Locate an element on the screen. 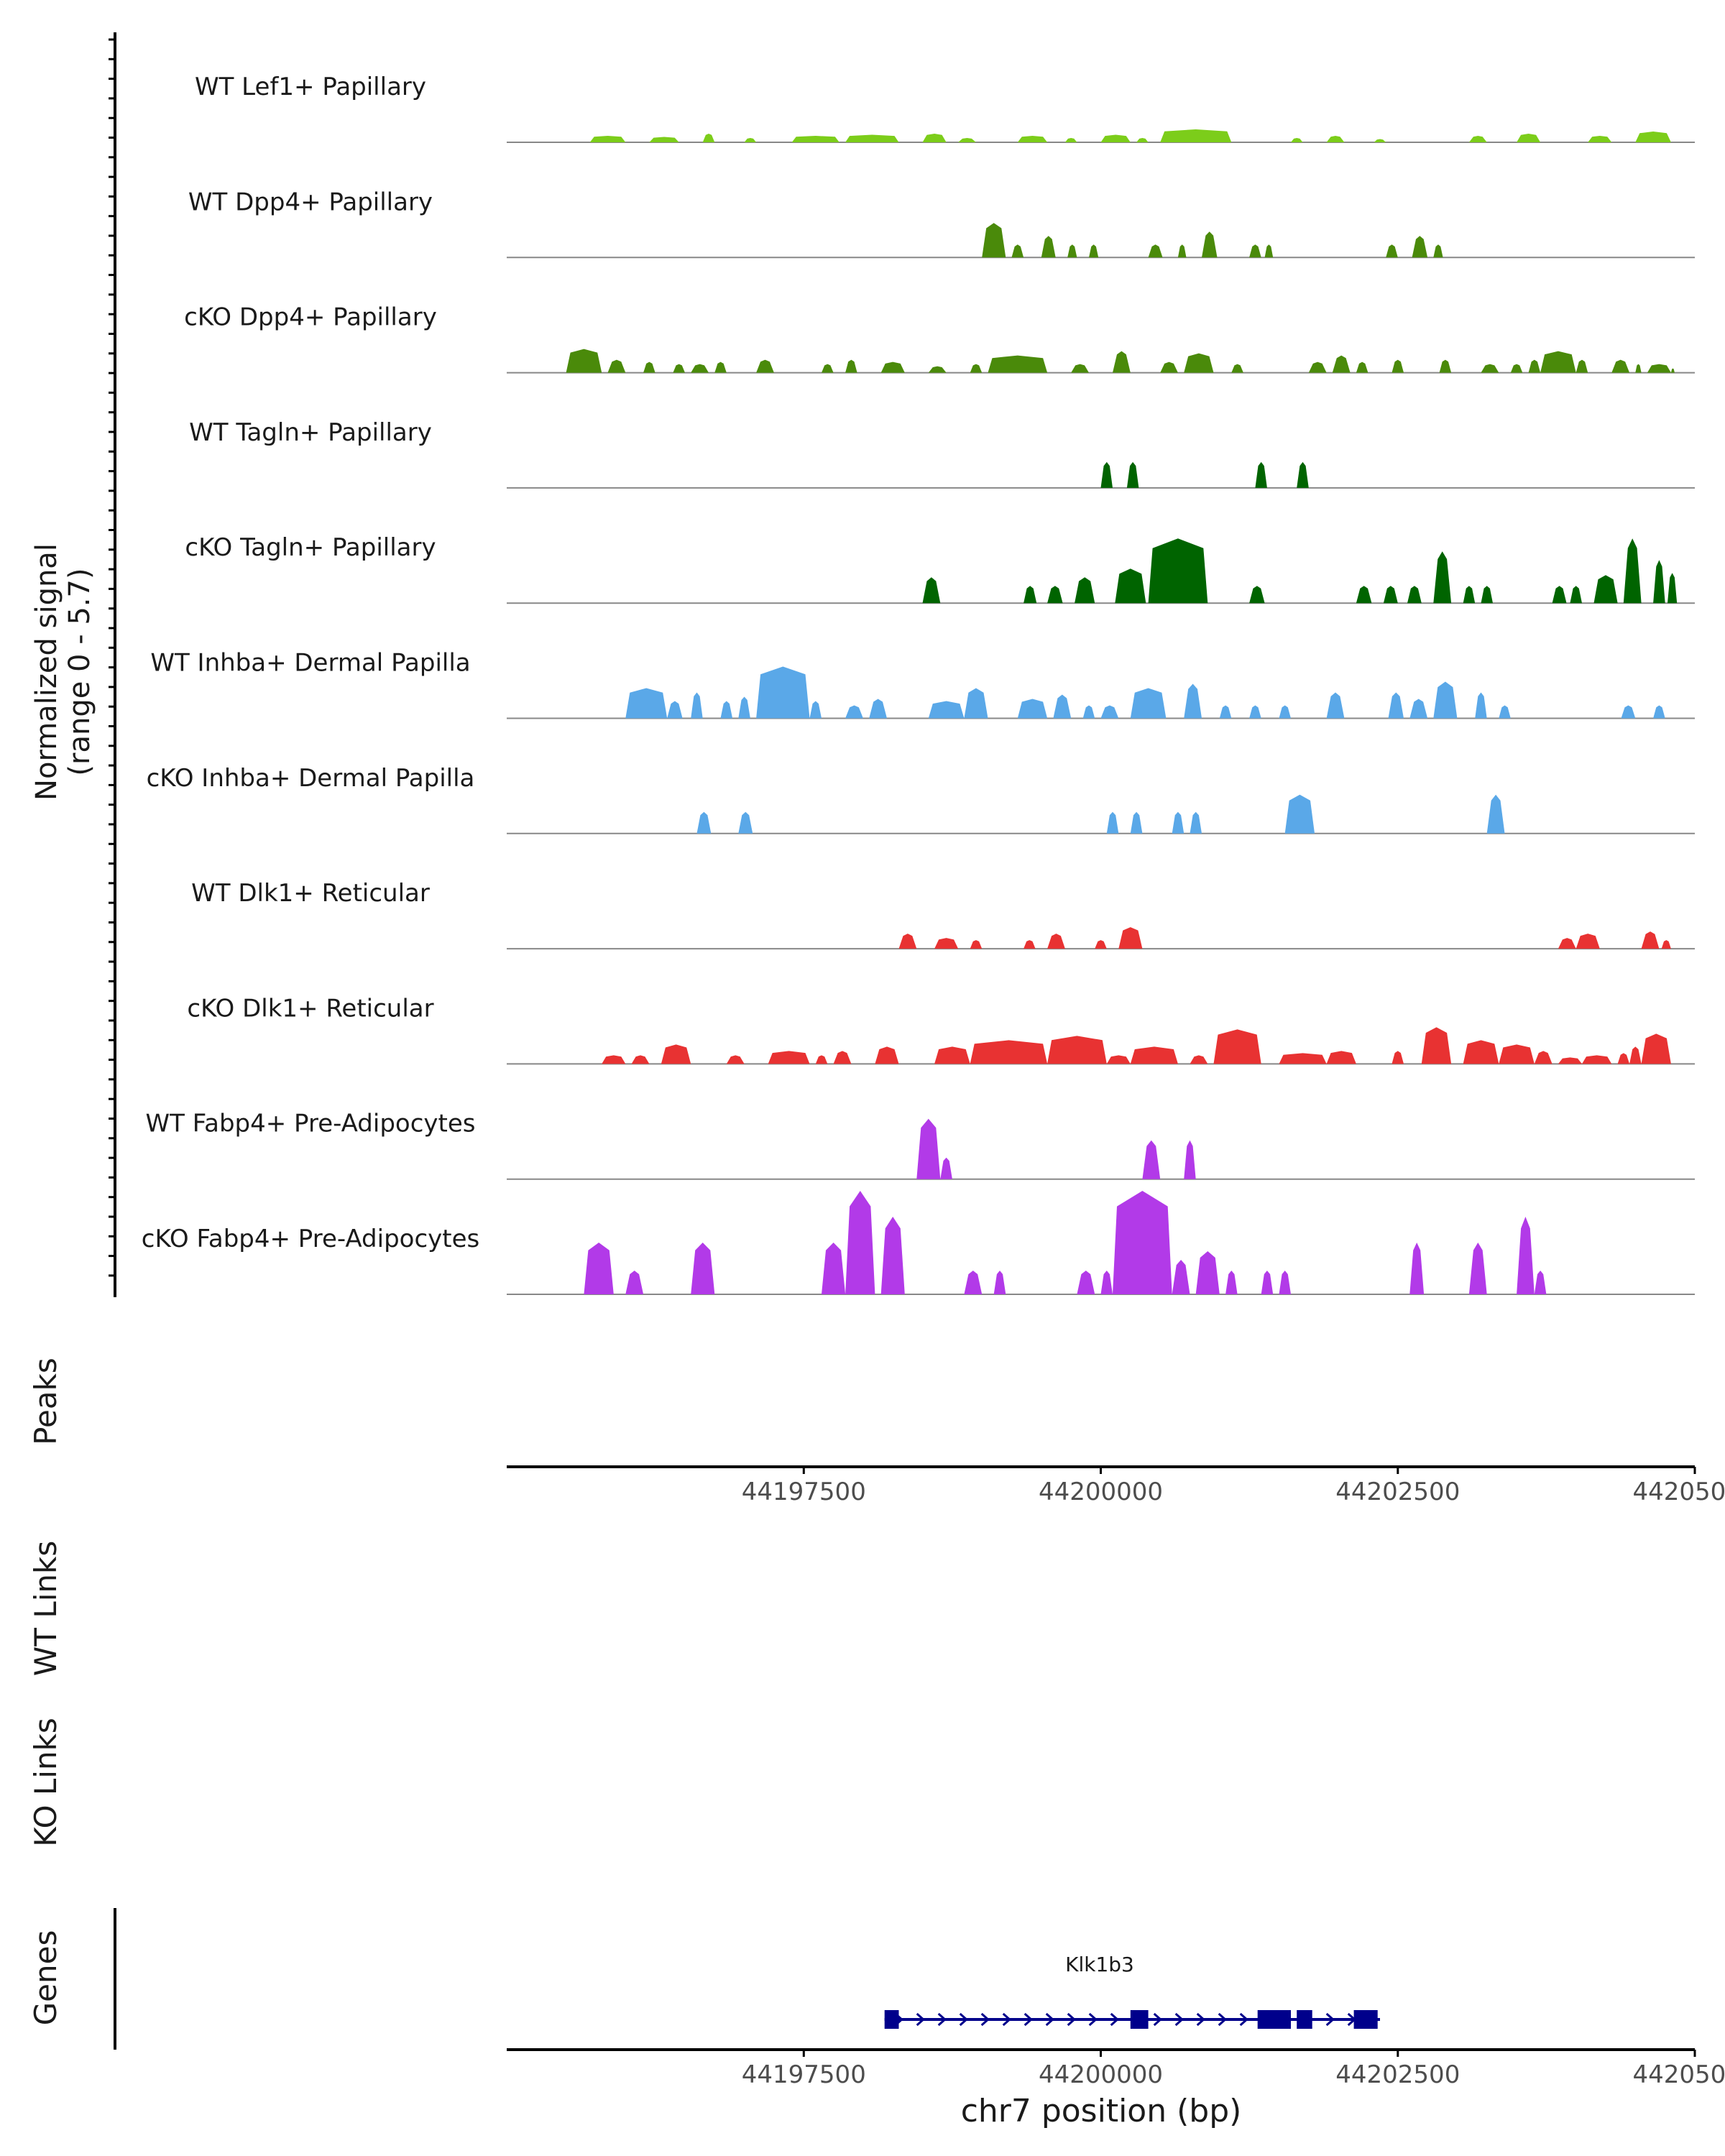 The width and height of the screenshot is (1725, 2156). x-tick-label: 44202500 is located at coordinates (1397, 1492).